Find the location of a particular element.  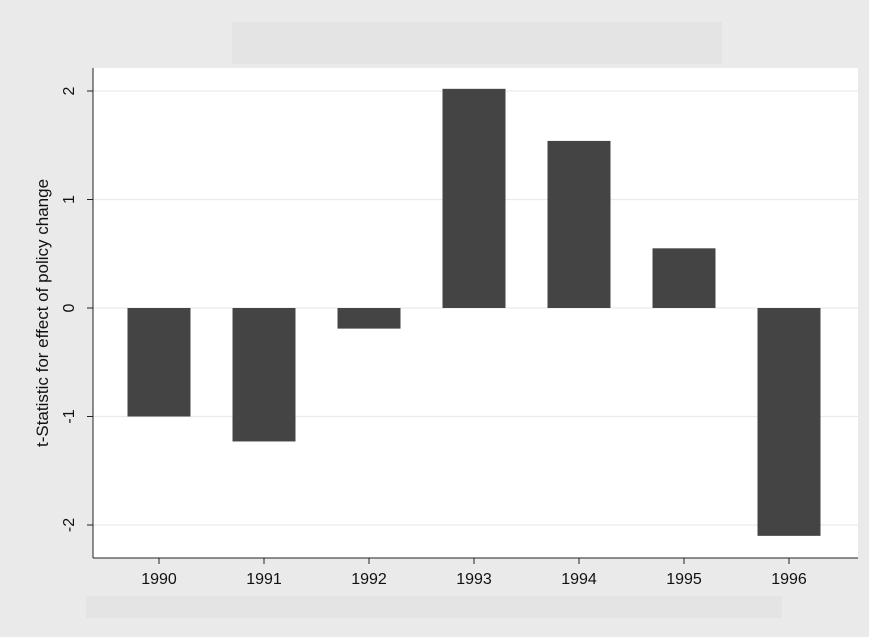

y-tick-label: 2 is located at coordinates (69, 90).